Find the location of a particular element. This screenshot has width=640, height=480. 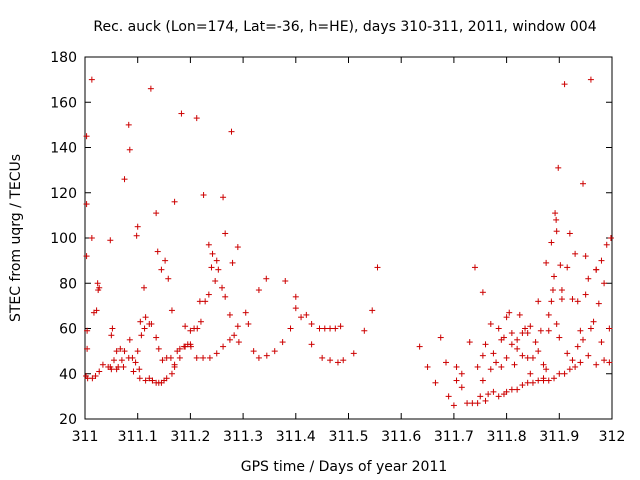

x-tick-label: 311.2 is located at coordinates (190, 437).